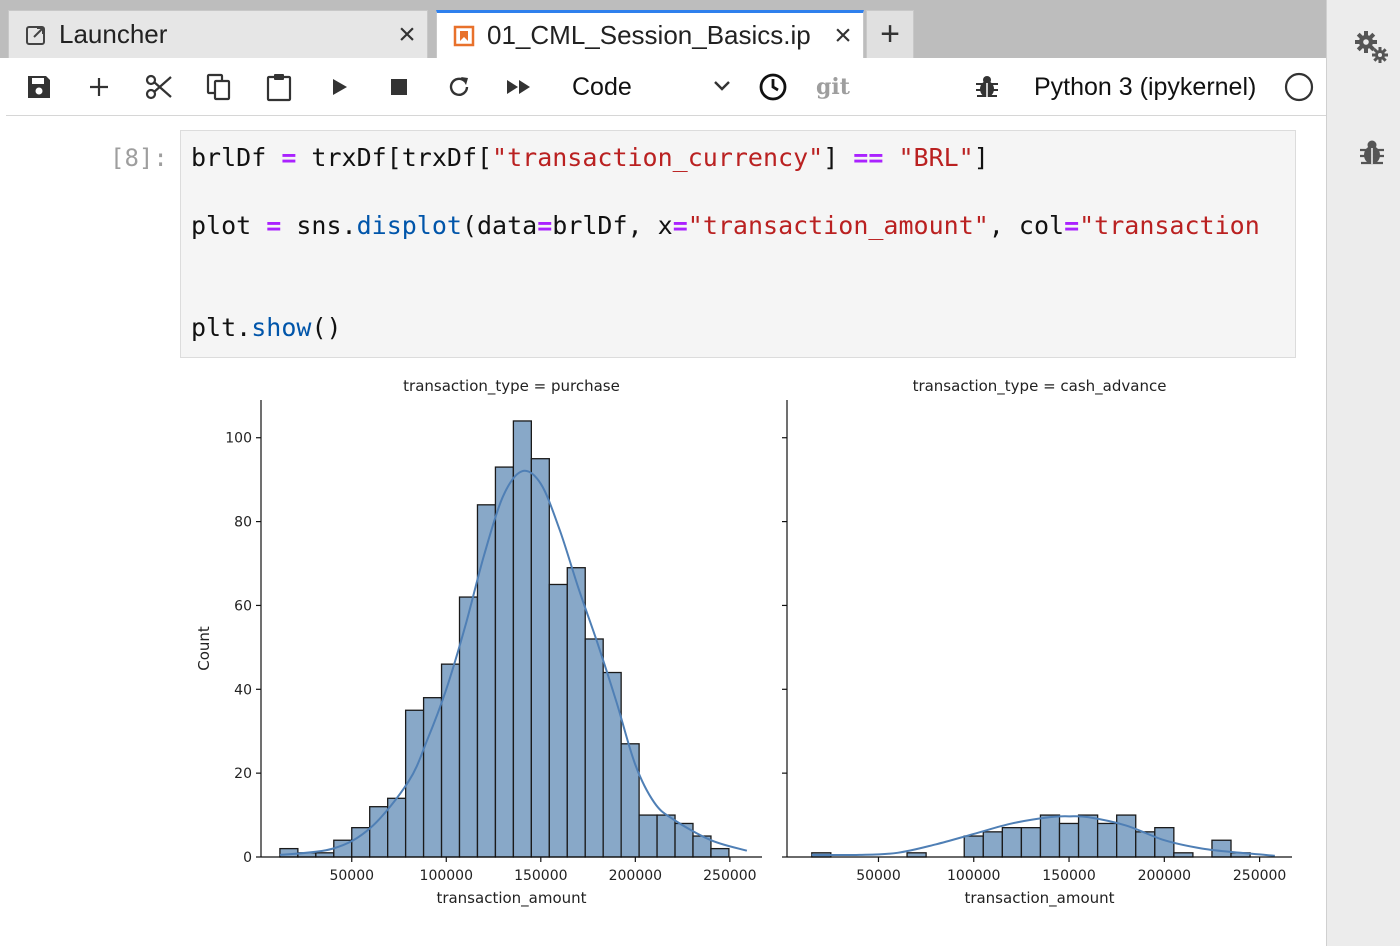  I want to click on copy-icon, so click(219, 87).